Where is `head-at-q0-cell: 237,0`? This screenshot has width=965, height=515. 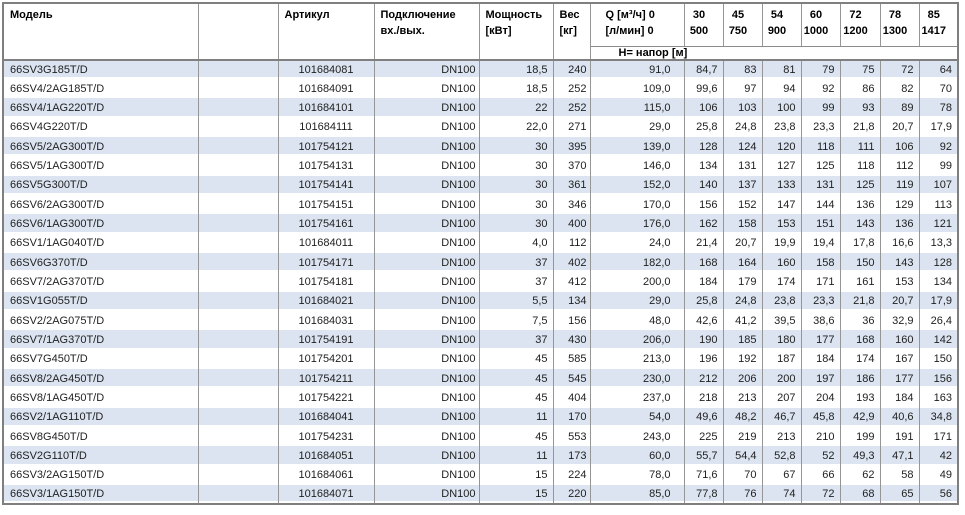
head-at-q0-cell: 237,0 is located at coordinates (637, 398).